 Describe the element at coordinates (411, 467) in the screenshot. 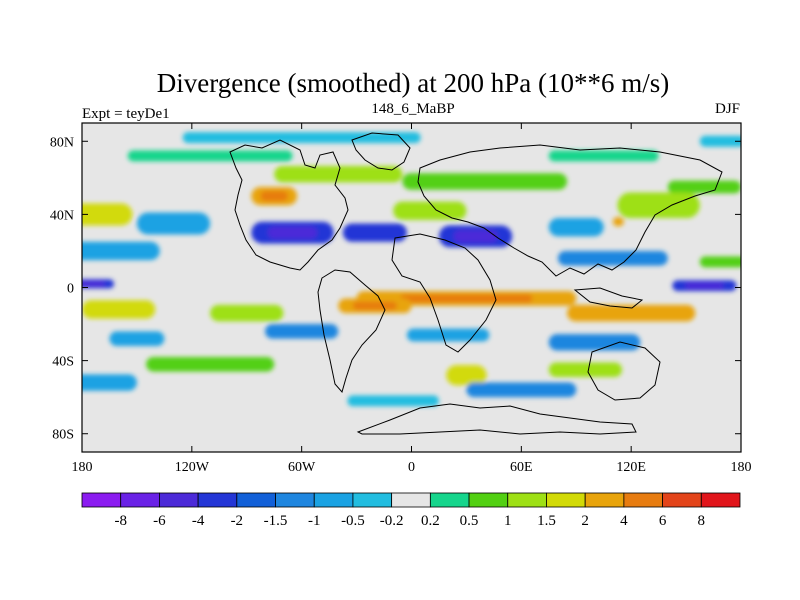

I see `x-tick-label-3: 0` at that location.